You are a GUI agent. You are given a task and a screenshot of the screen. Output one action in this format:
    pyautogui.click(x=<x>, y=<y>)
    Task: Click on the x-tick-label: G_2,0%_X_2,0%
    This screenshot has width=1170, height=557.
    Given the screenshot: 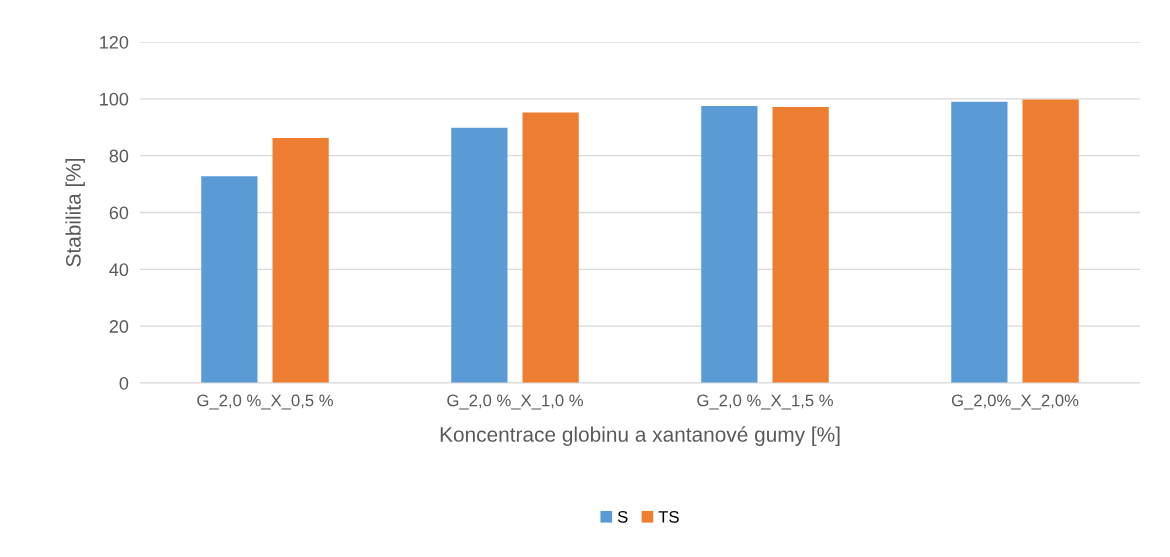 What is the action you would take?
    pyautogui.click(x=1015, y=402)
    